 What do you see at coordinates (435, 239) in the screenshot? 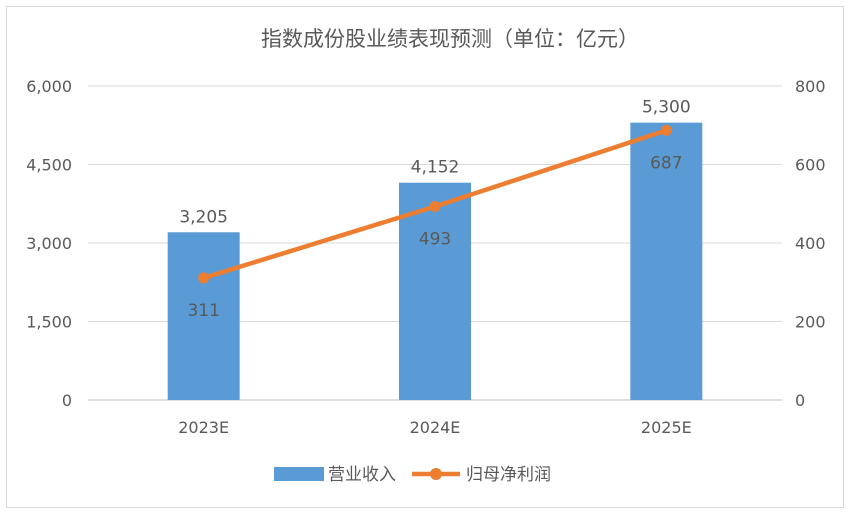
I see `line-data-label: 493` at bounding box center [435, 239].